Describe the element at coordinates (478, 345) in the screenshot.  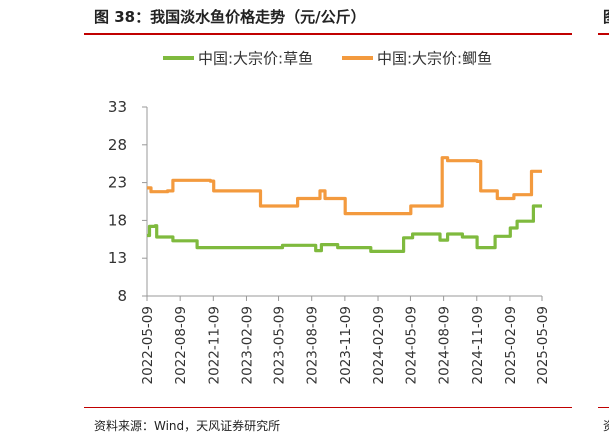
I see `x-tick-label: 2024-11-09` at that location.